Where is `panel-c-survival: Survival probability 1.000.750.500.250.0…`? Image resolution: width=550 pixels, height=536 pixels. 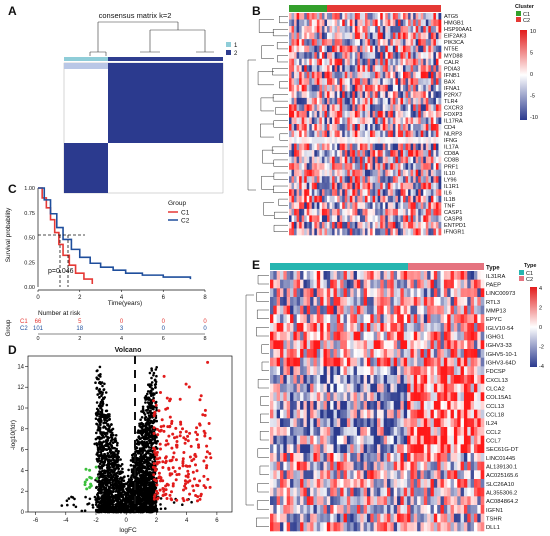 panel-c-survival: Survival probability 1.000.750.500.250.0… is located at coordinates (106, 263).